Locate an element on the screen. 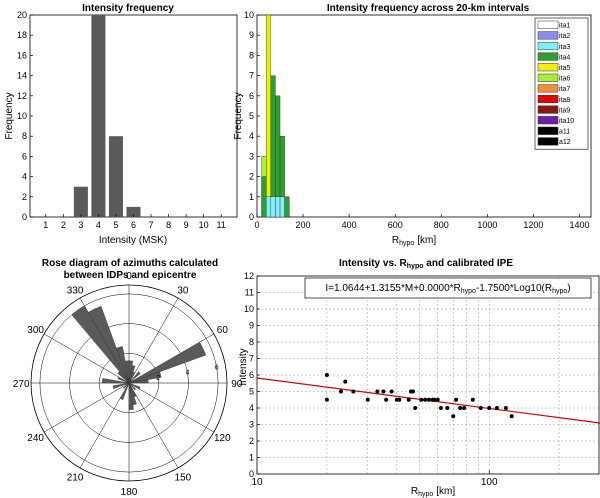  chart1-xtick-label: 6 is located at coordinates (133, 225).